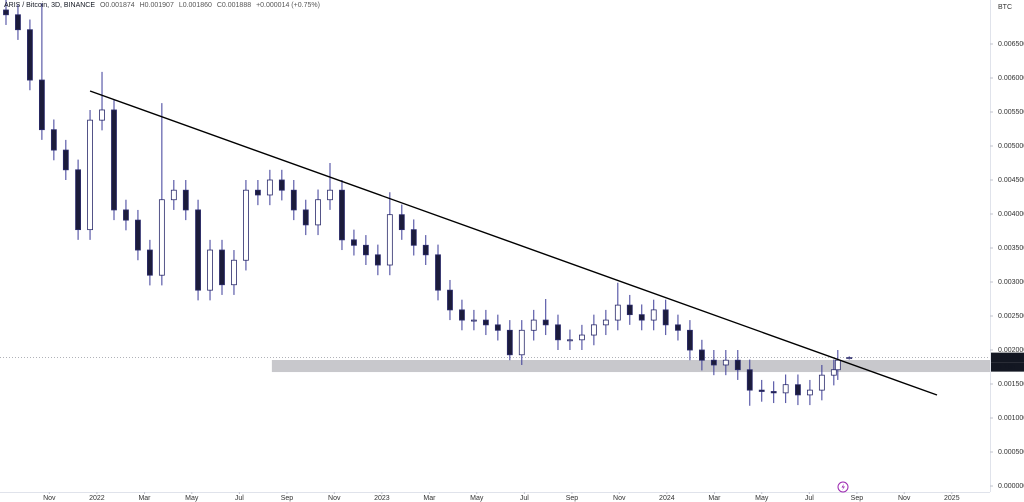 This screenshot has width=1024, height=502. I want to click on legend-symbol-text: ARIS / Bitcoin, 3D, BINANCE, so click(49, 5).